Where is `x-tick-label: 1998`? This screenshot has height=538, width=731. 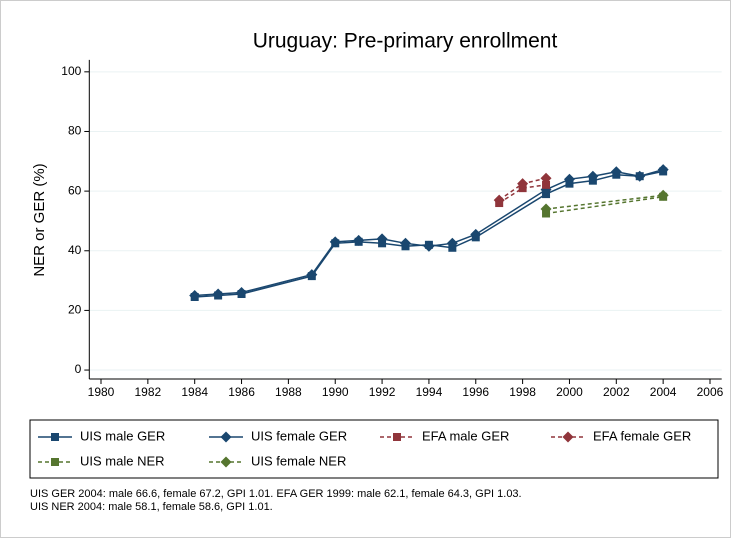
x-tick-label: 1998 is located at coordinates (522, 392).